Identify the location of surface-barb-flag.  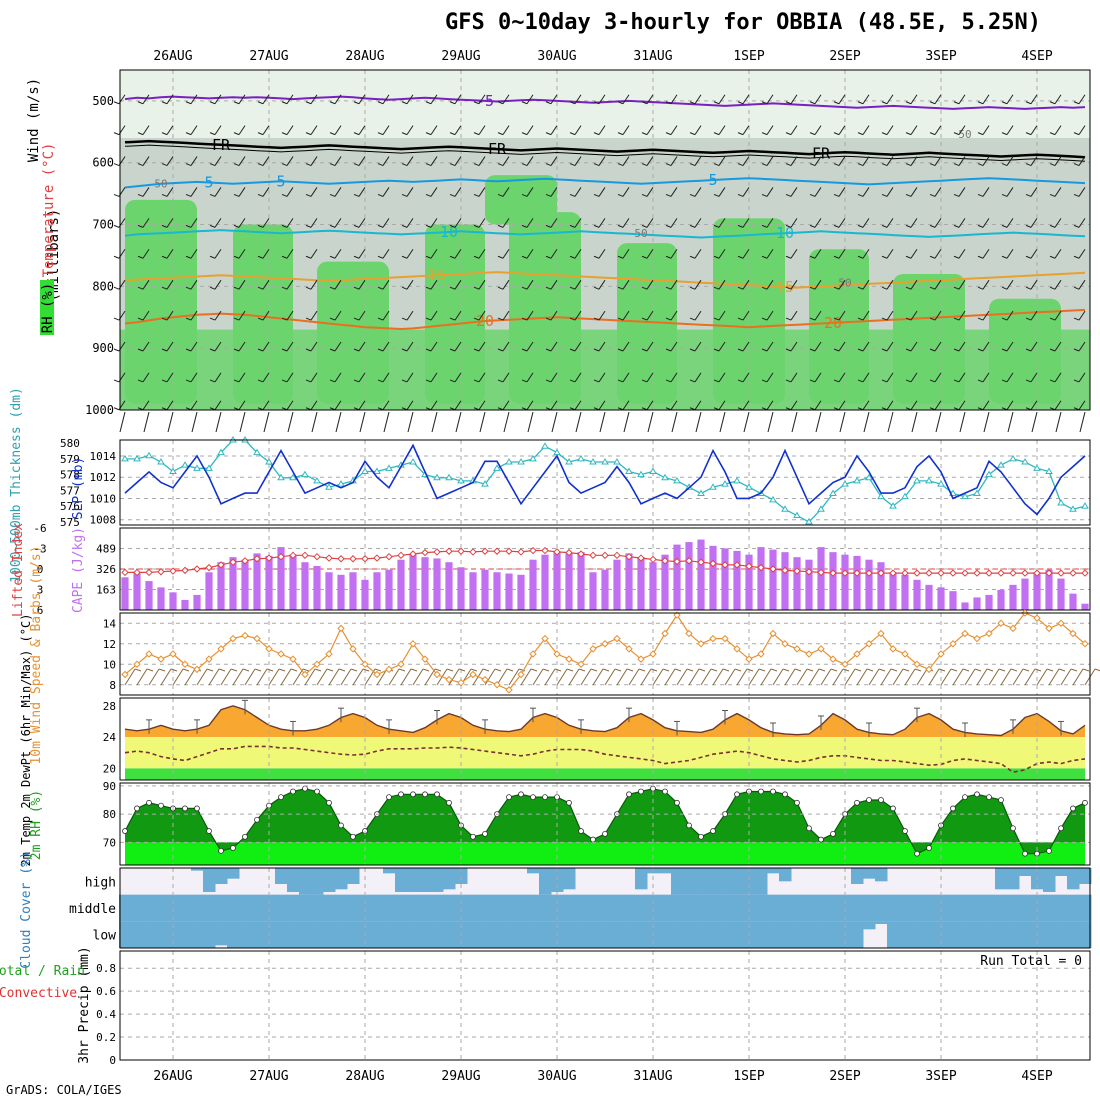
(1050, 670).